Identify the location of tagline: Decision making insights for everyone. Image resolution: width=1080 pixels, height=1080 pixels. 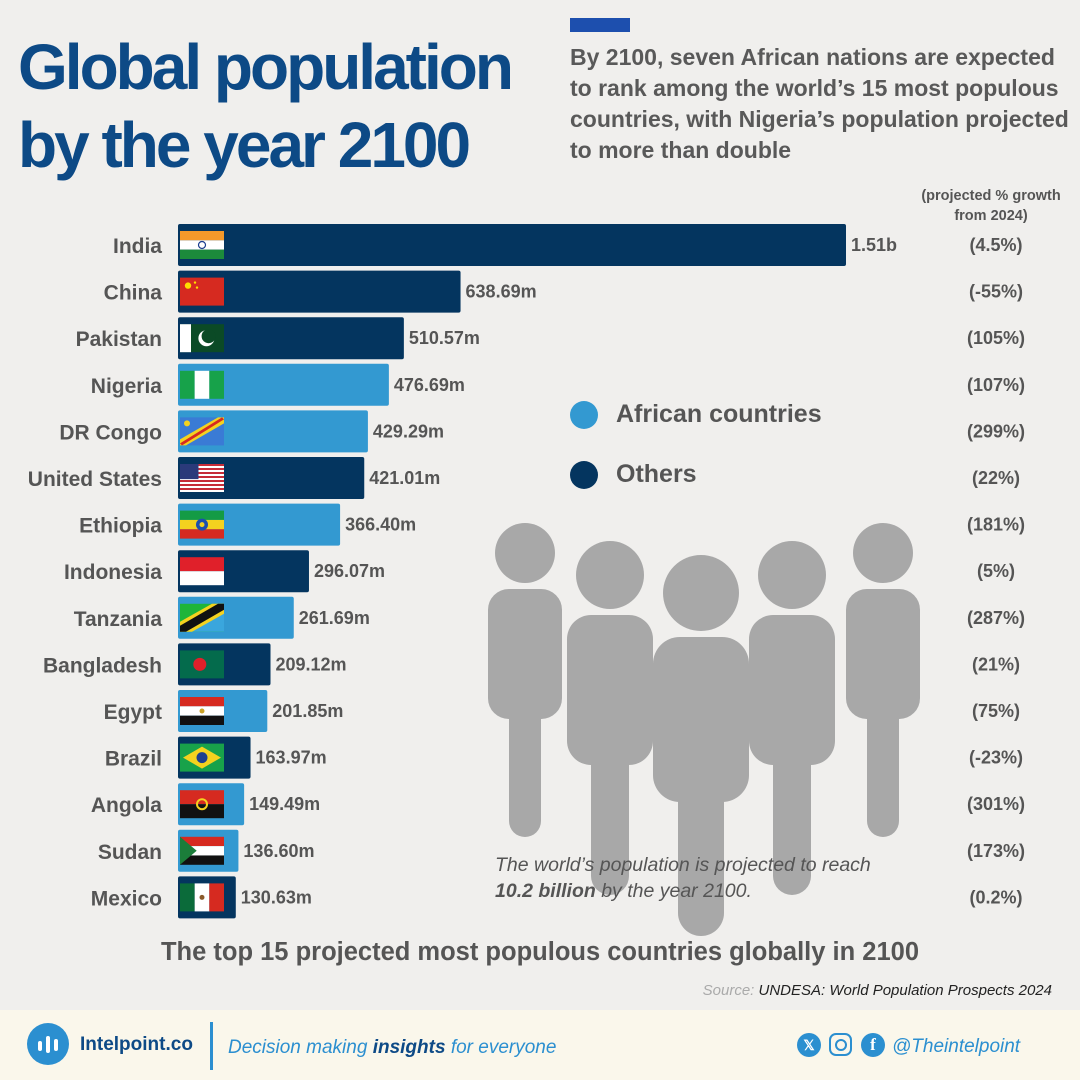
(392, 1048).